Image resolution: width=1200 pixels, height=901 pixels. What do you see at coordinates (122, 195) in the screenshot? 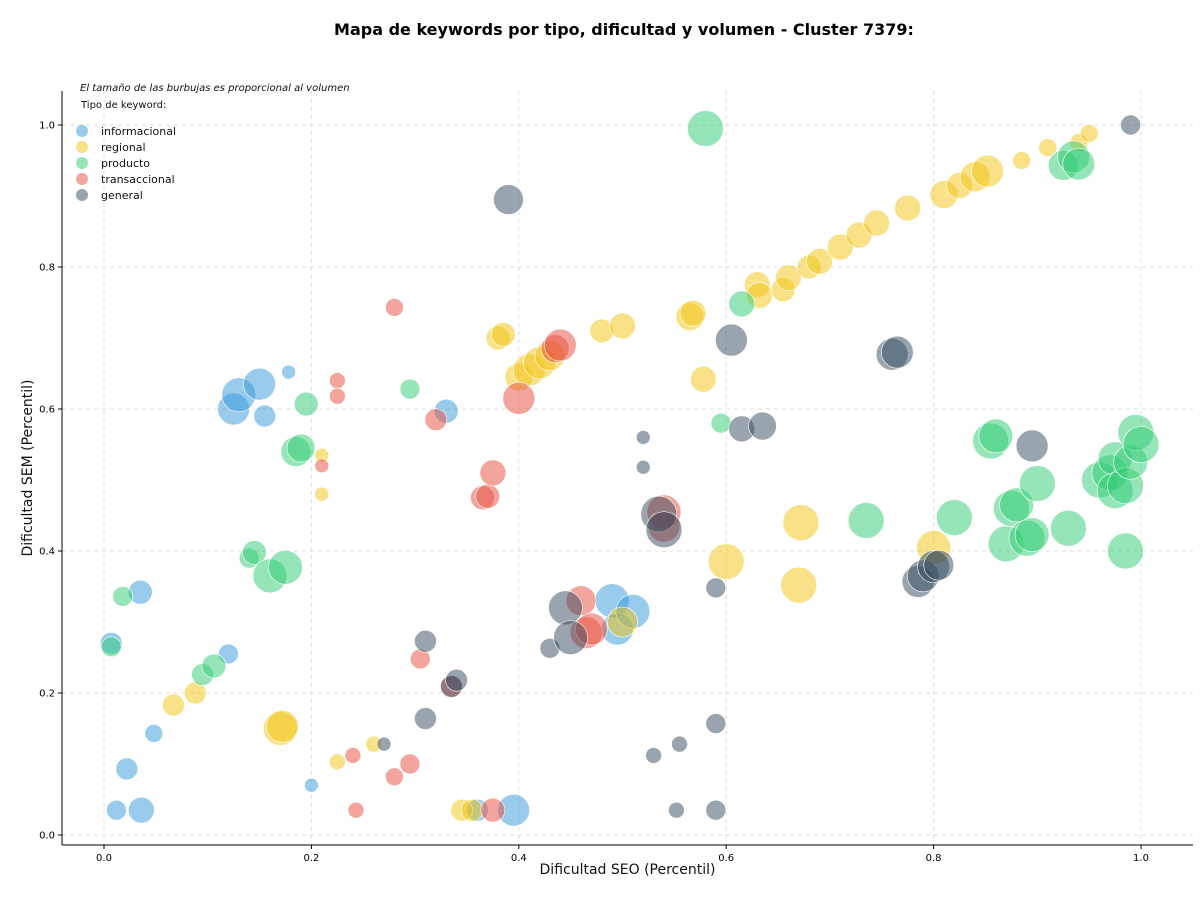
I see `legend-label-general: general` at bounding box center [122, 195].